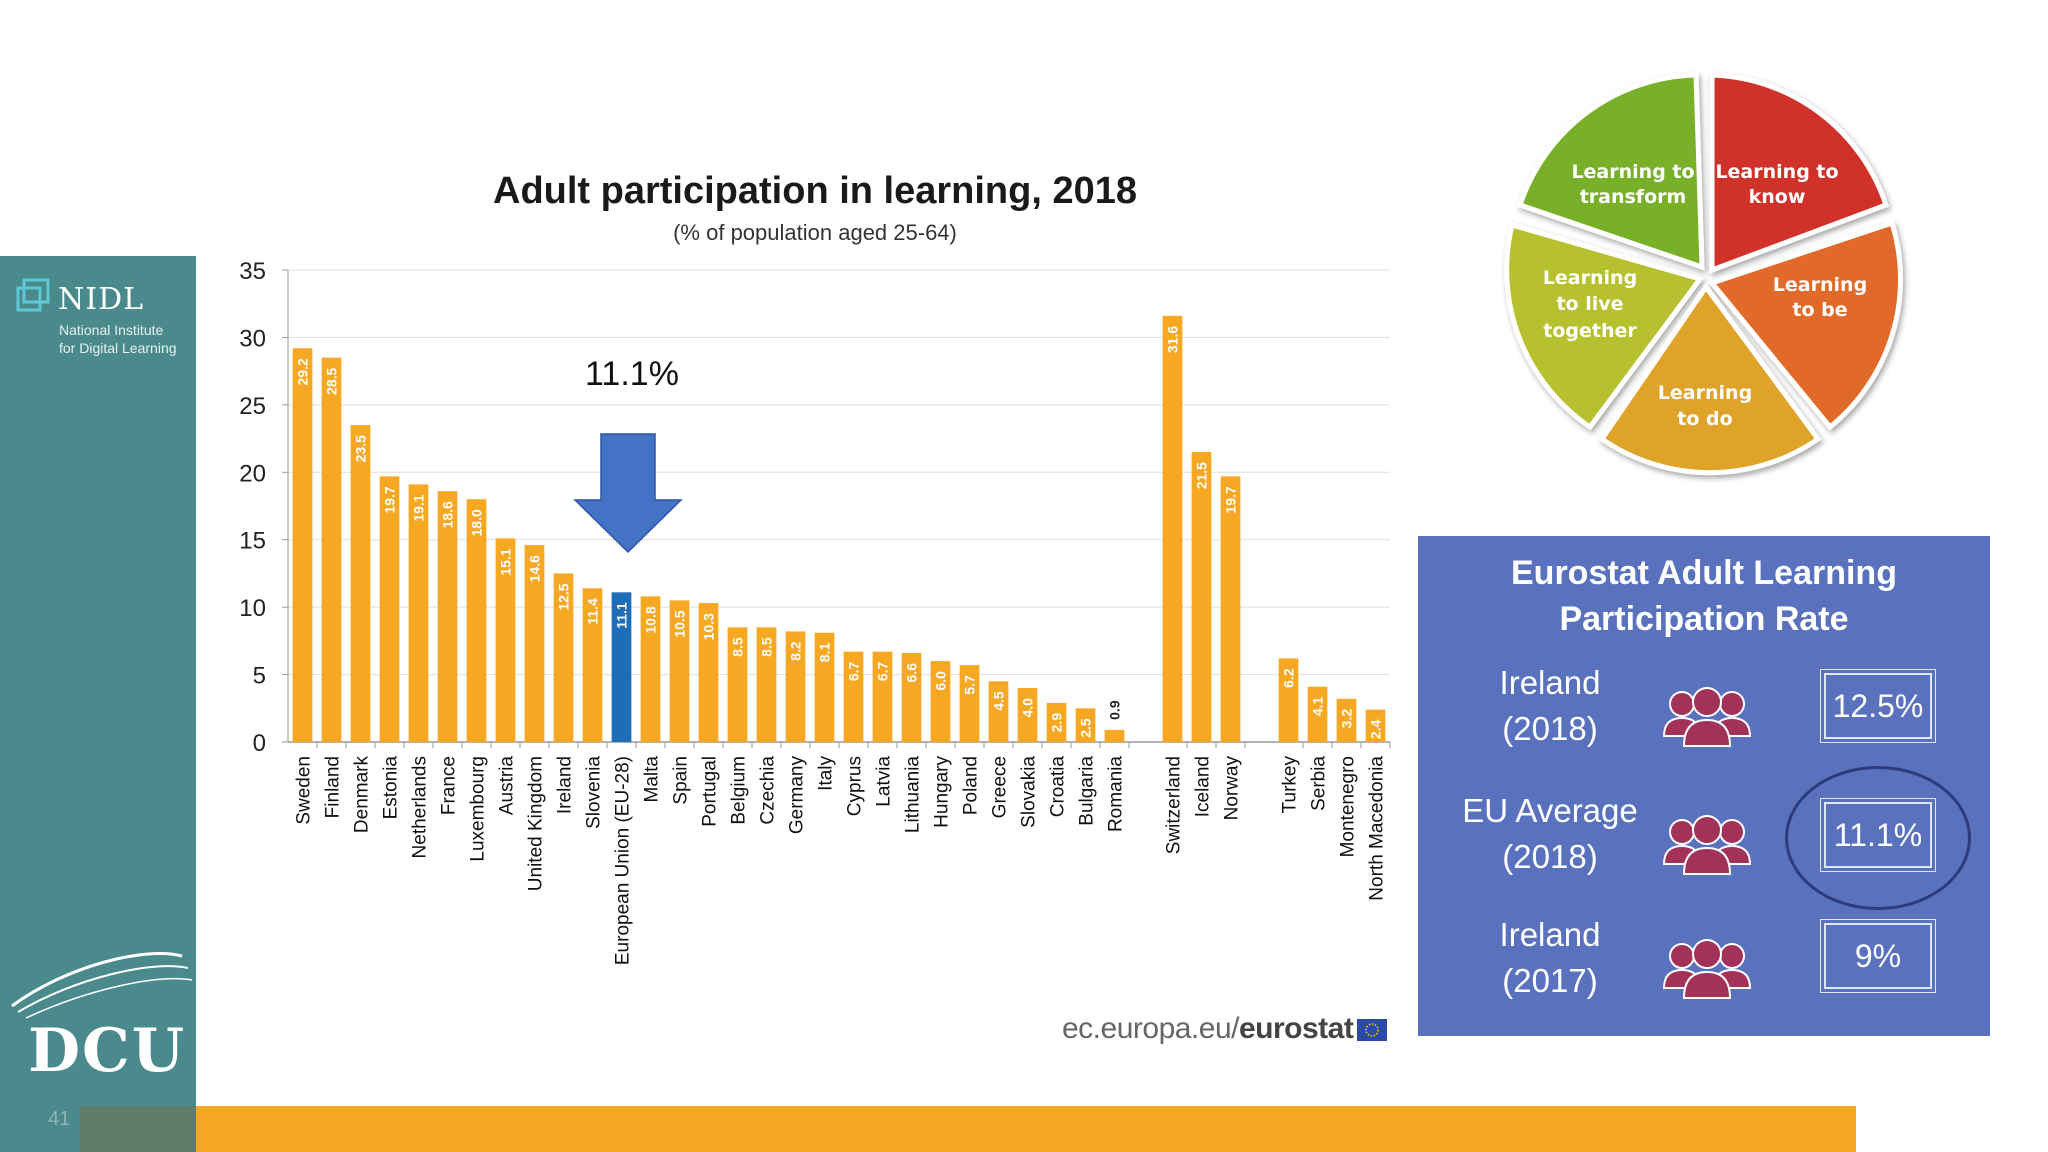  Describe the element at coordinates (594, 792) in the screenshot. I see `x-tick-label: Slovenia` at that location.